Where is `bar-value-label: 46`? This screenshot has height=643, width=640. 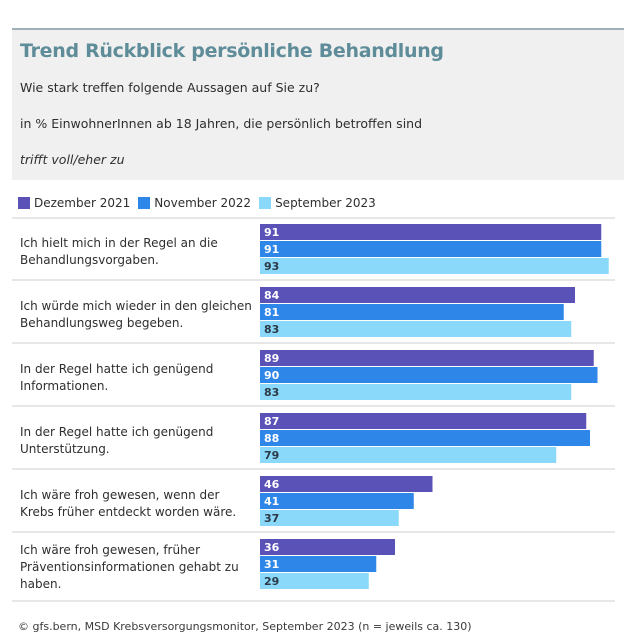
bar-value-label: 46 is located at coordinates (272, 484).